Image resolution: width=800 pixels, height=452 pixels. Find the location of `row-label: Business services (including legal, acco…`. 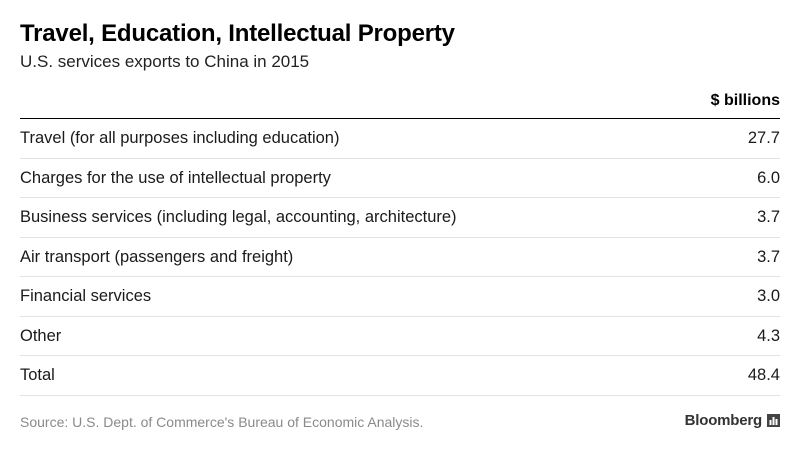

row-label: Business services (including legal, acco… is located at coordinates (238, 217).